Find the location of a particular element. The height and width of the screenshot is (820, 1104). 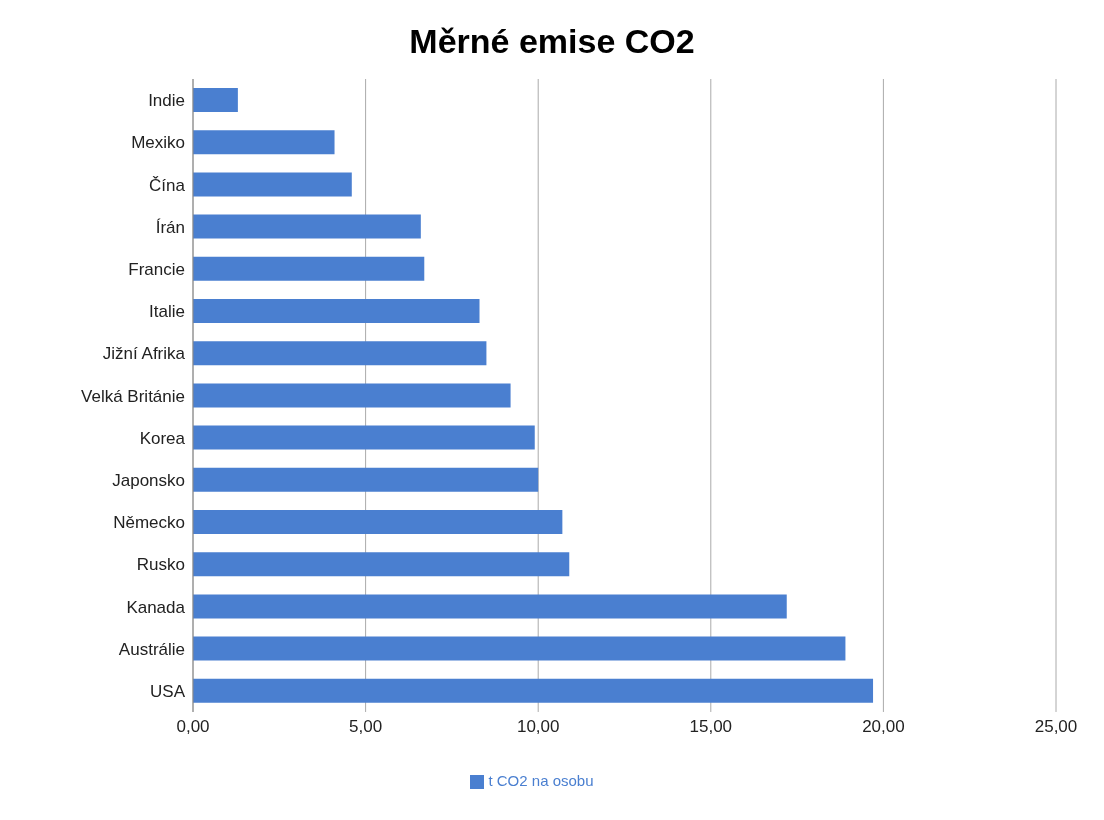

x-tick-label: 20,00 is located at coordinates (883, 727).